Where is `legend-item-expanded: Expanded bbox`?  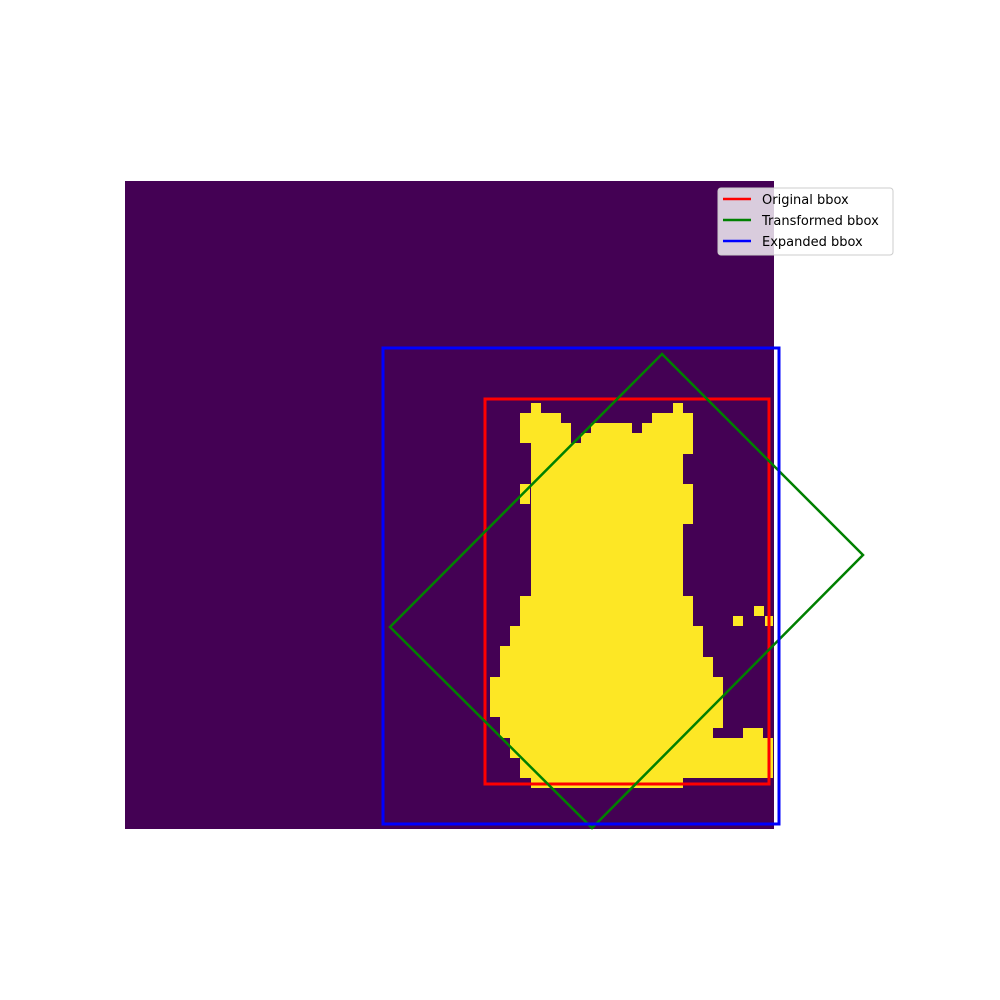 legend-item-expanded: Expanded bbox is located at coordinates (793, 242).